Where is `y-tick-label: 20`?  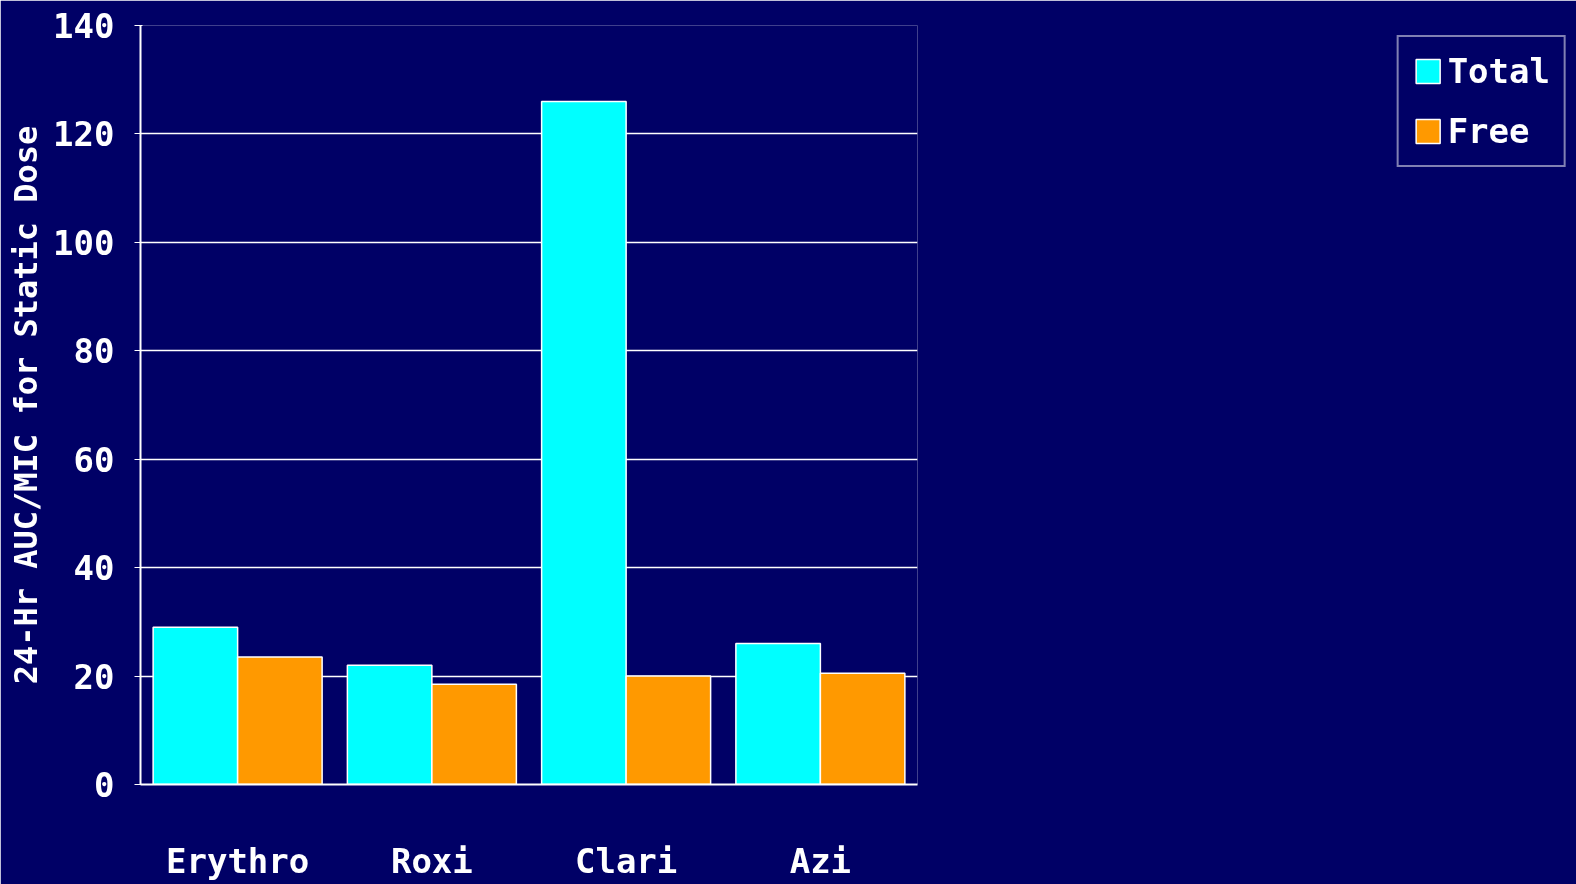 y-tick-label: 20 is located at coordinates (94, 676).